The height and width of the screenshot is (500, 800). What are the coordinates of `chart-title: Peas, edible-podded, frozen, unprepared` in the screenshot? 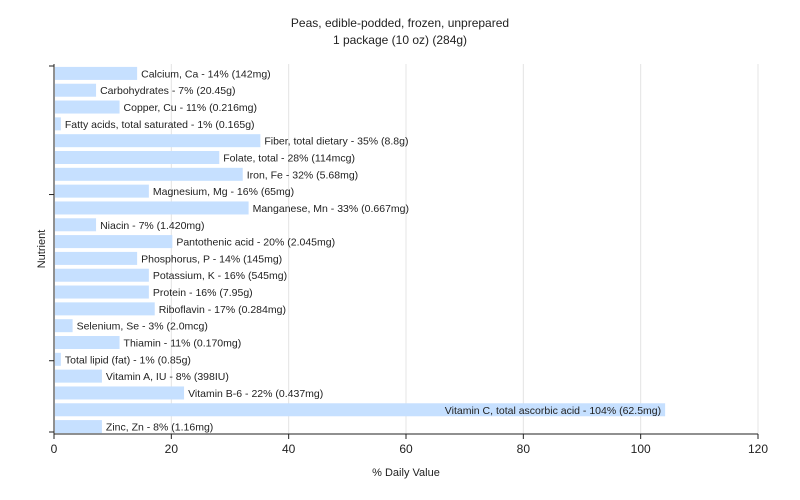 It's located at (400, 23).